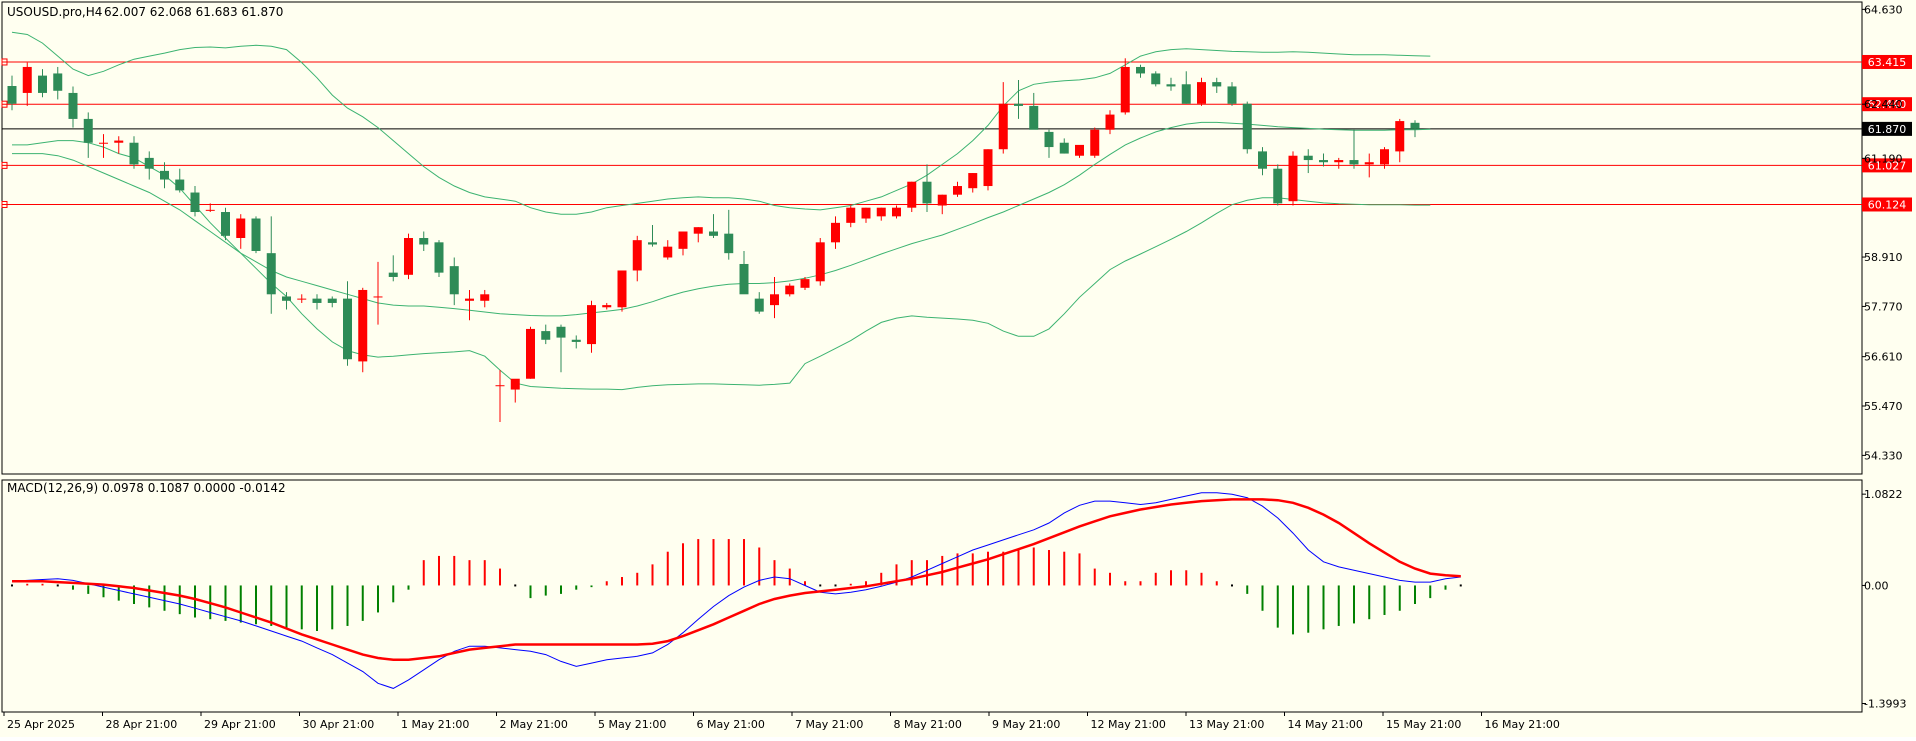 This screenshot has width=1916, height=741. What do you see at coordinates (1026, 724) in the screenshot?
I see `time-tick-label: 9 May 21:00` at bounding box center [1026, 724].